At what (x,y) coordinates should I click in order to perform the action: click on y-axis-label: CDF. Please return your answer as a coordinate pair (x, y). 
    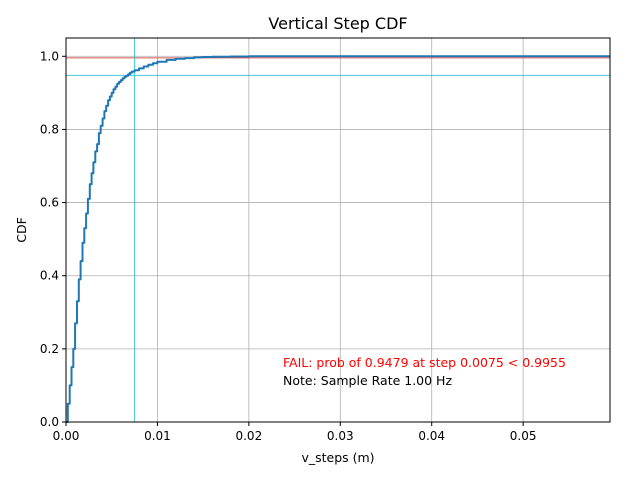
    Looking at the image, I should click on (21, 230).